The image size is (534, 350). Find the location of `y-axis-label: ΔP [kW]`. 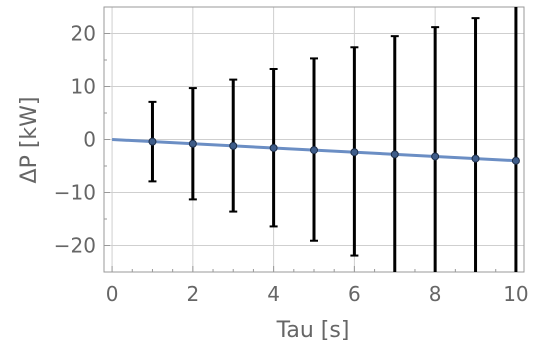

y-axis-label: ΔP [kW] is located at coordinates (29, 140).